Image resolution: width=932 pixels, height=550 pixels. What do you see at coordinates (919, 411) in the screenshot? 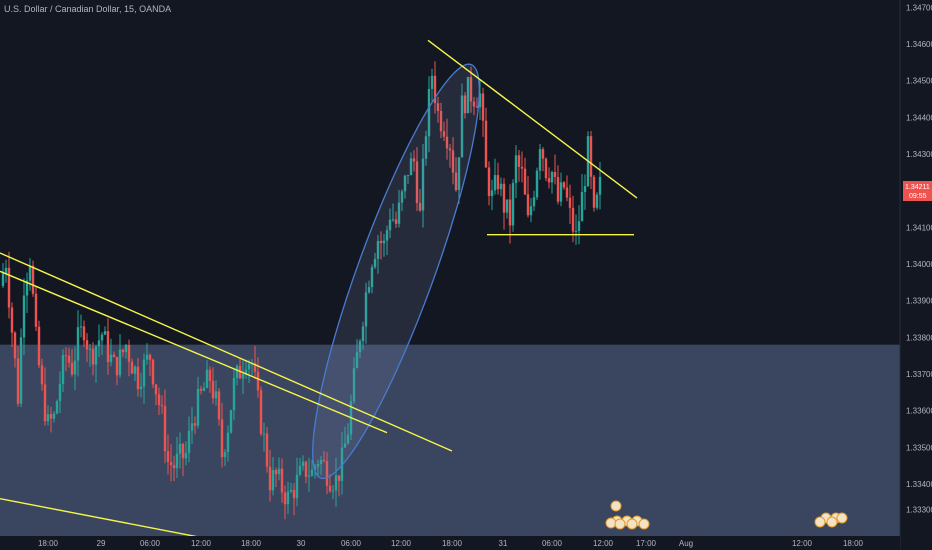
I see `y-tick-label: 1.33600` at bounding box center [919, 411].